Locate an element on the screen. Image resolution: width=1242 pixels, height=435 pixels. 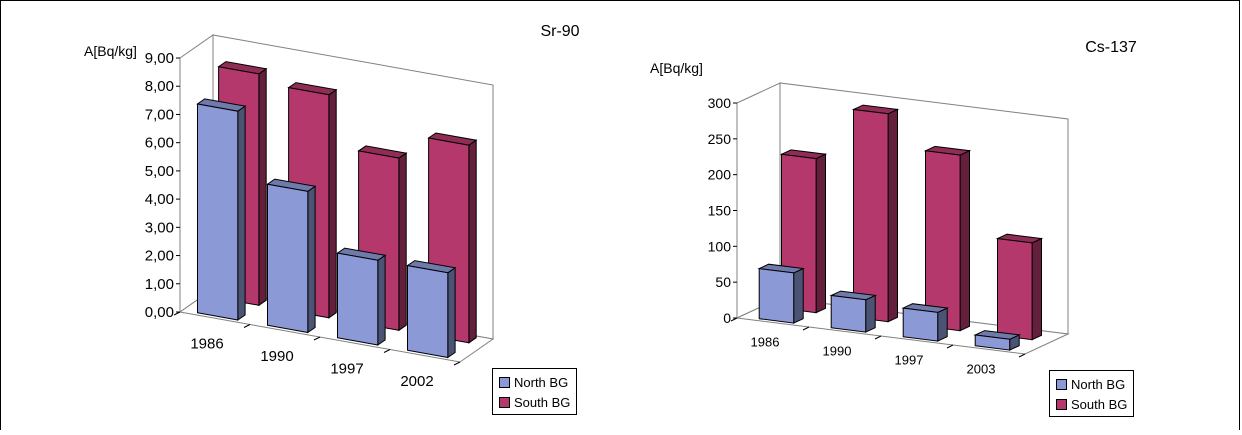
y-tick-label: 3,00 is located at coordinates (159, 227).